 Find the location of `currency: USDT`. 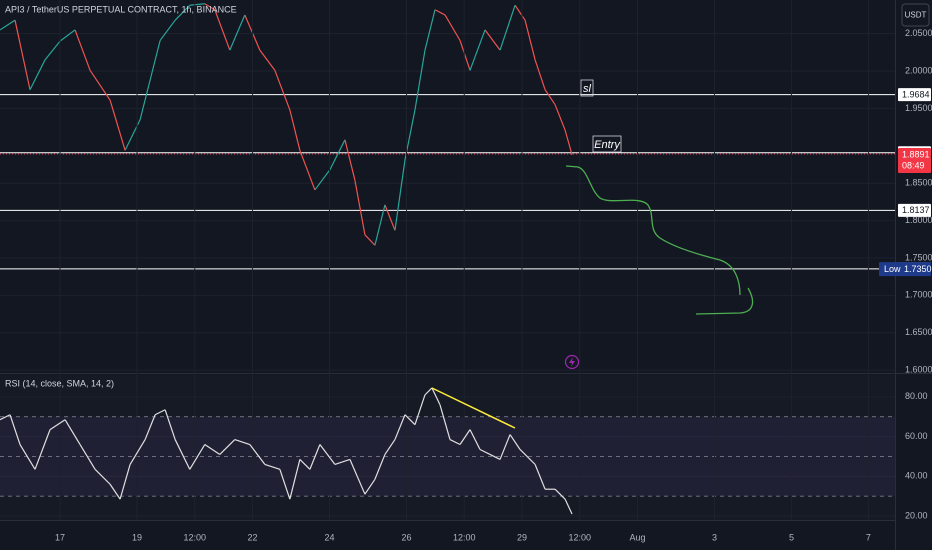

currency: USDT is located at coordinates (916, 15).